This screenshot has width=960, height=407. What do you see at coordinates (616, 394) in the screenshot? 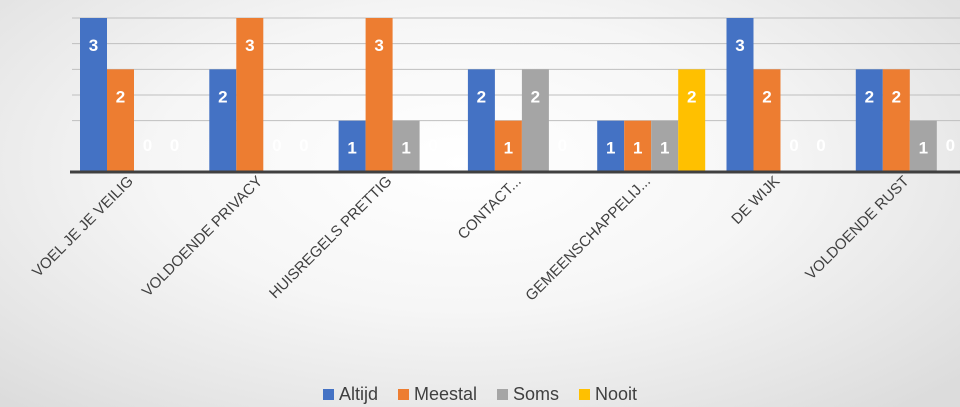
I see `legend-label-nooit: Nooit` at bounding box center [616, 394].